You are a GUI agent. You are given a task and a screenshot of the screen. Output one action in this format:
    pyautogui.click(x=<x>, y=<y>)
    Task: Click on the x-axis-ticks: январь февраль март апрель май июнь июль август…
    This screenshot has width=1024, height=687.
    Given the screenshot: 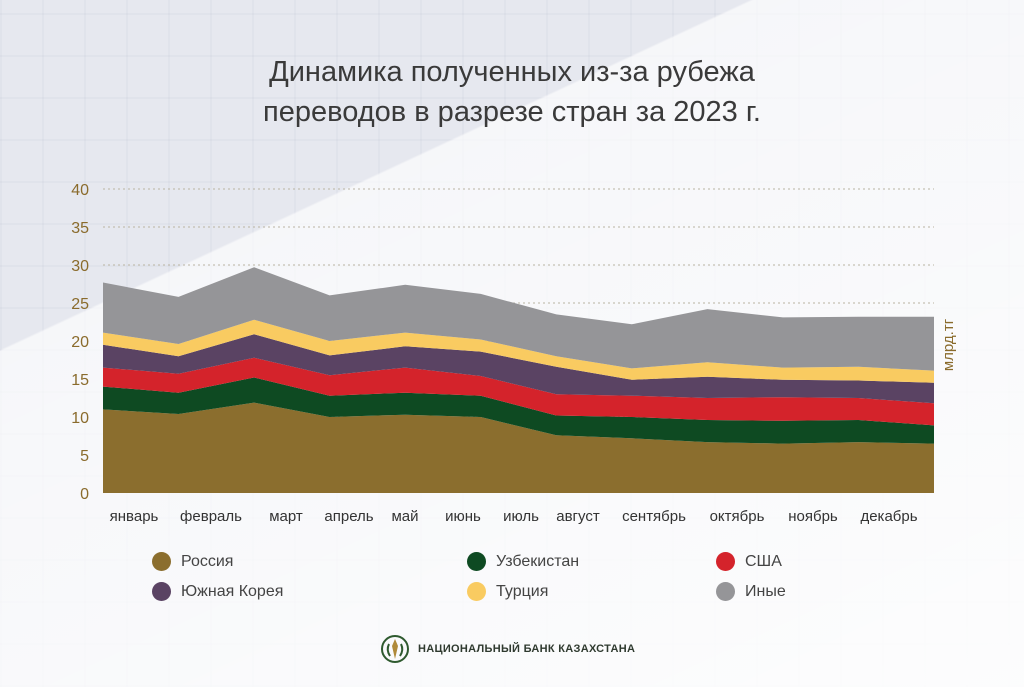 What is the action you would take?
    pyautogui.click(x=514, y=516)
    